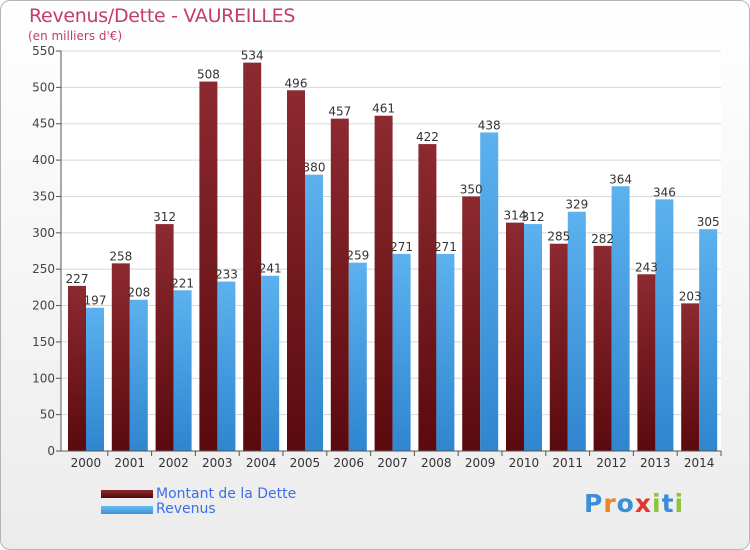 The height and width of the screenshot is (550, 750). I want to click on x-tick-label: 2001, so click(129, 463).